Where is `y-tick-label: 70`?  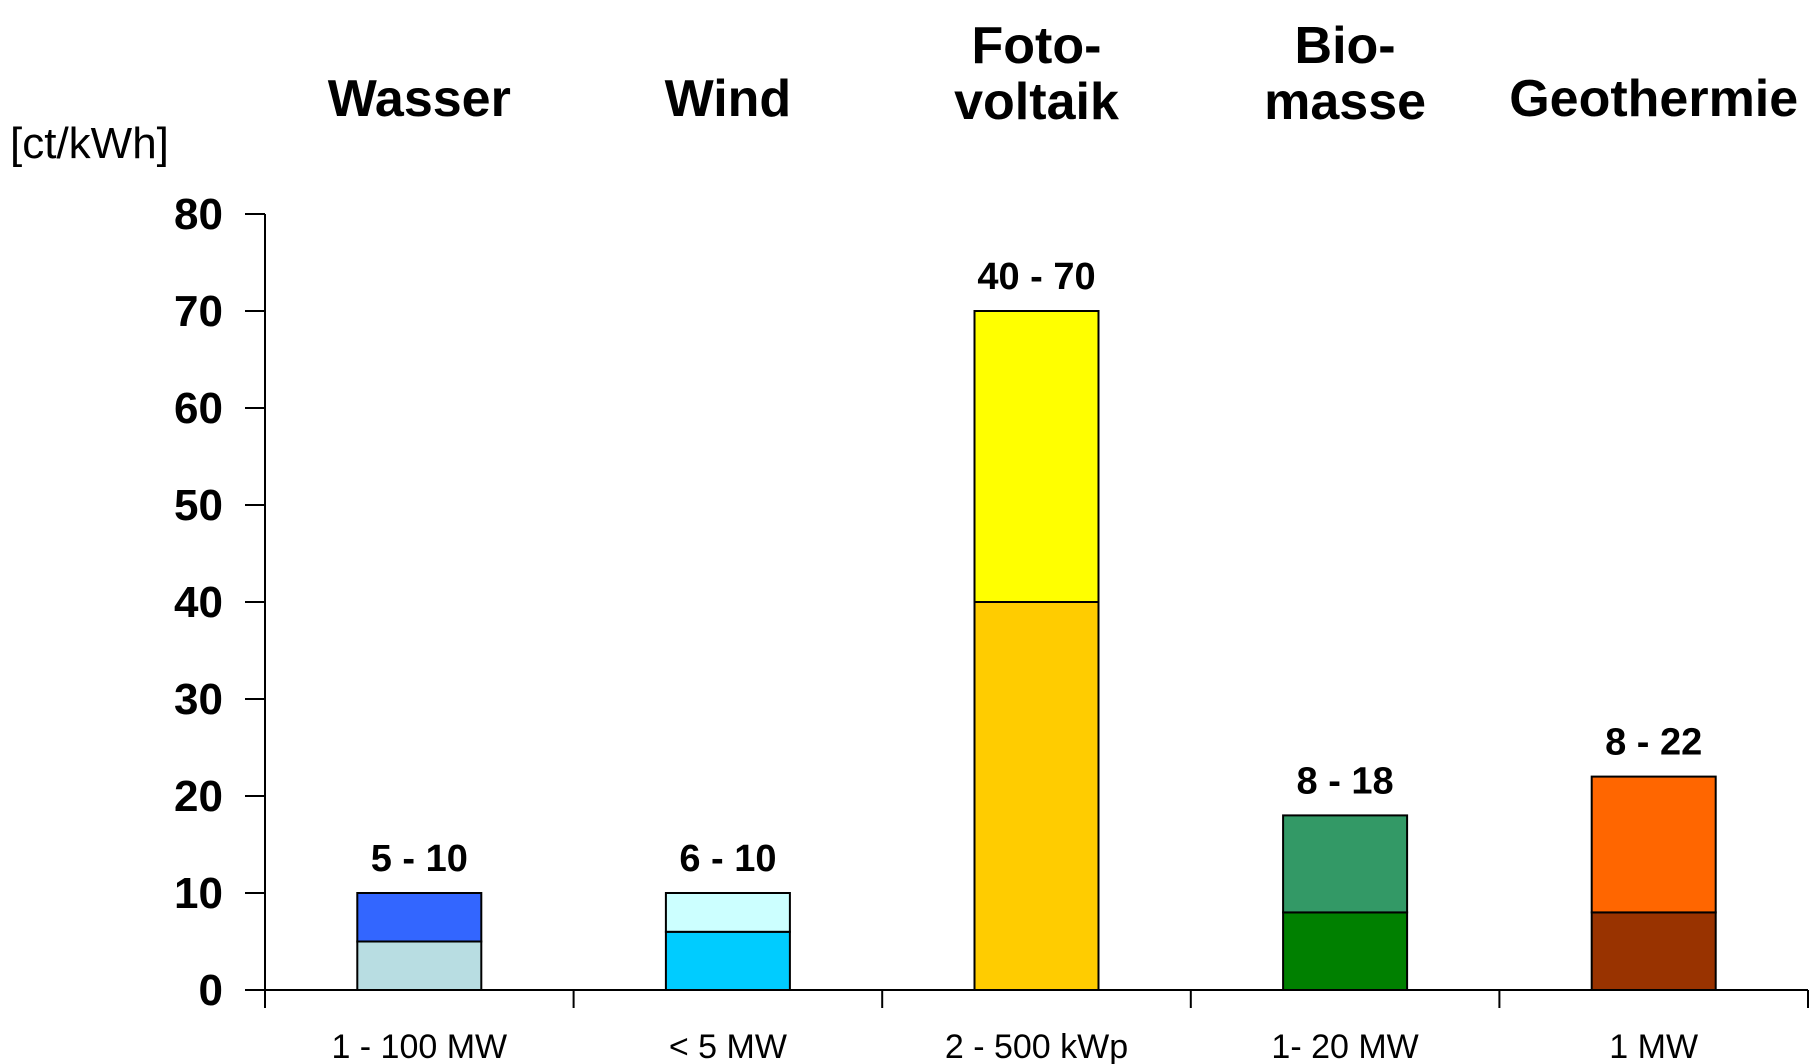 y-tick-label: 70 is located at coordinates (198, 311).